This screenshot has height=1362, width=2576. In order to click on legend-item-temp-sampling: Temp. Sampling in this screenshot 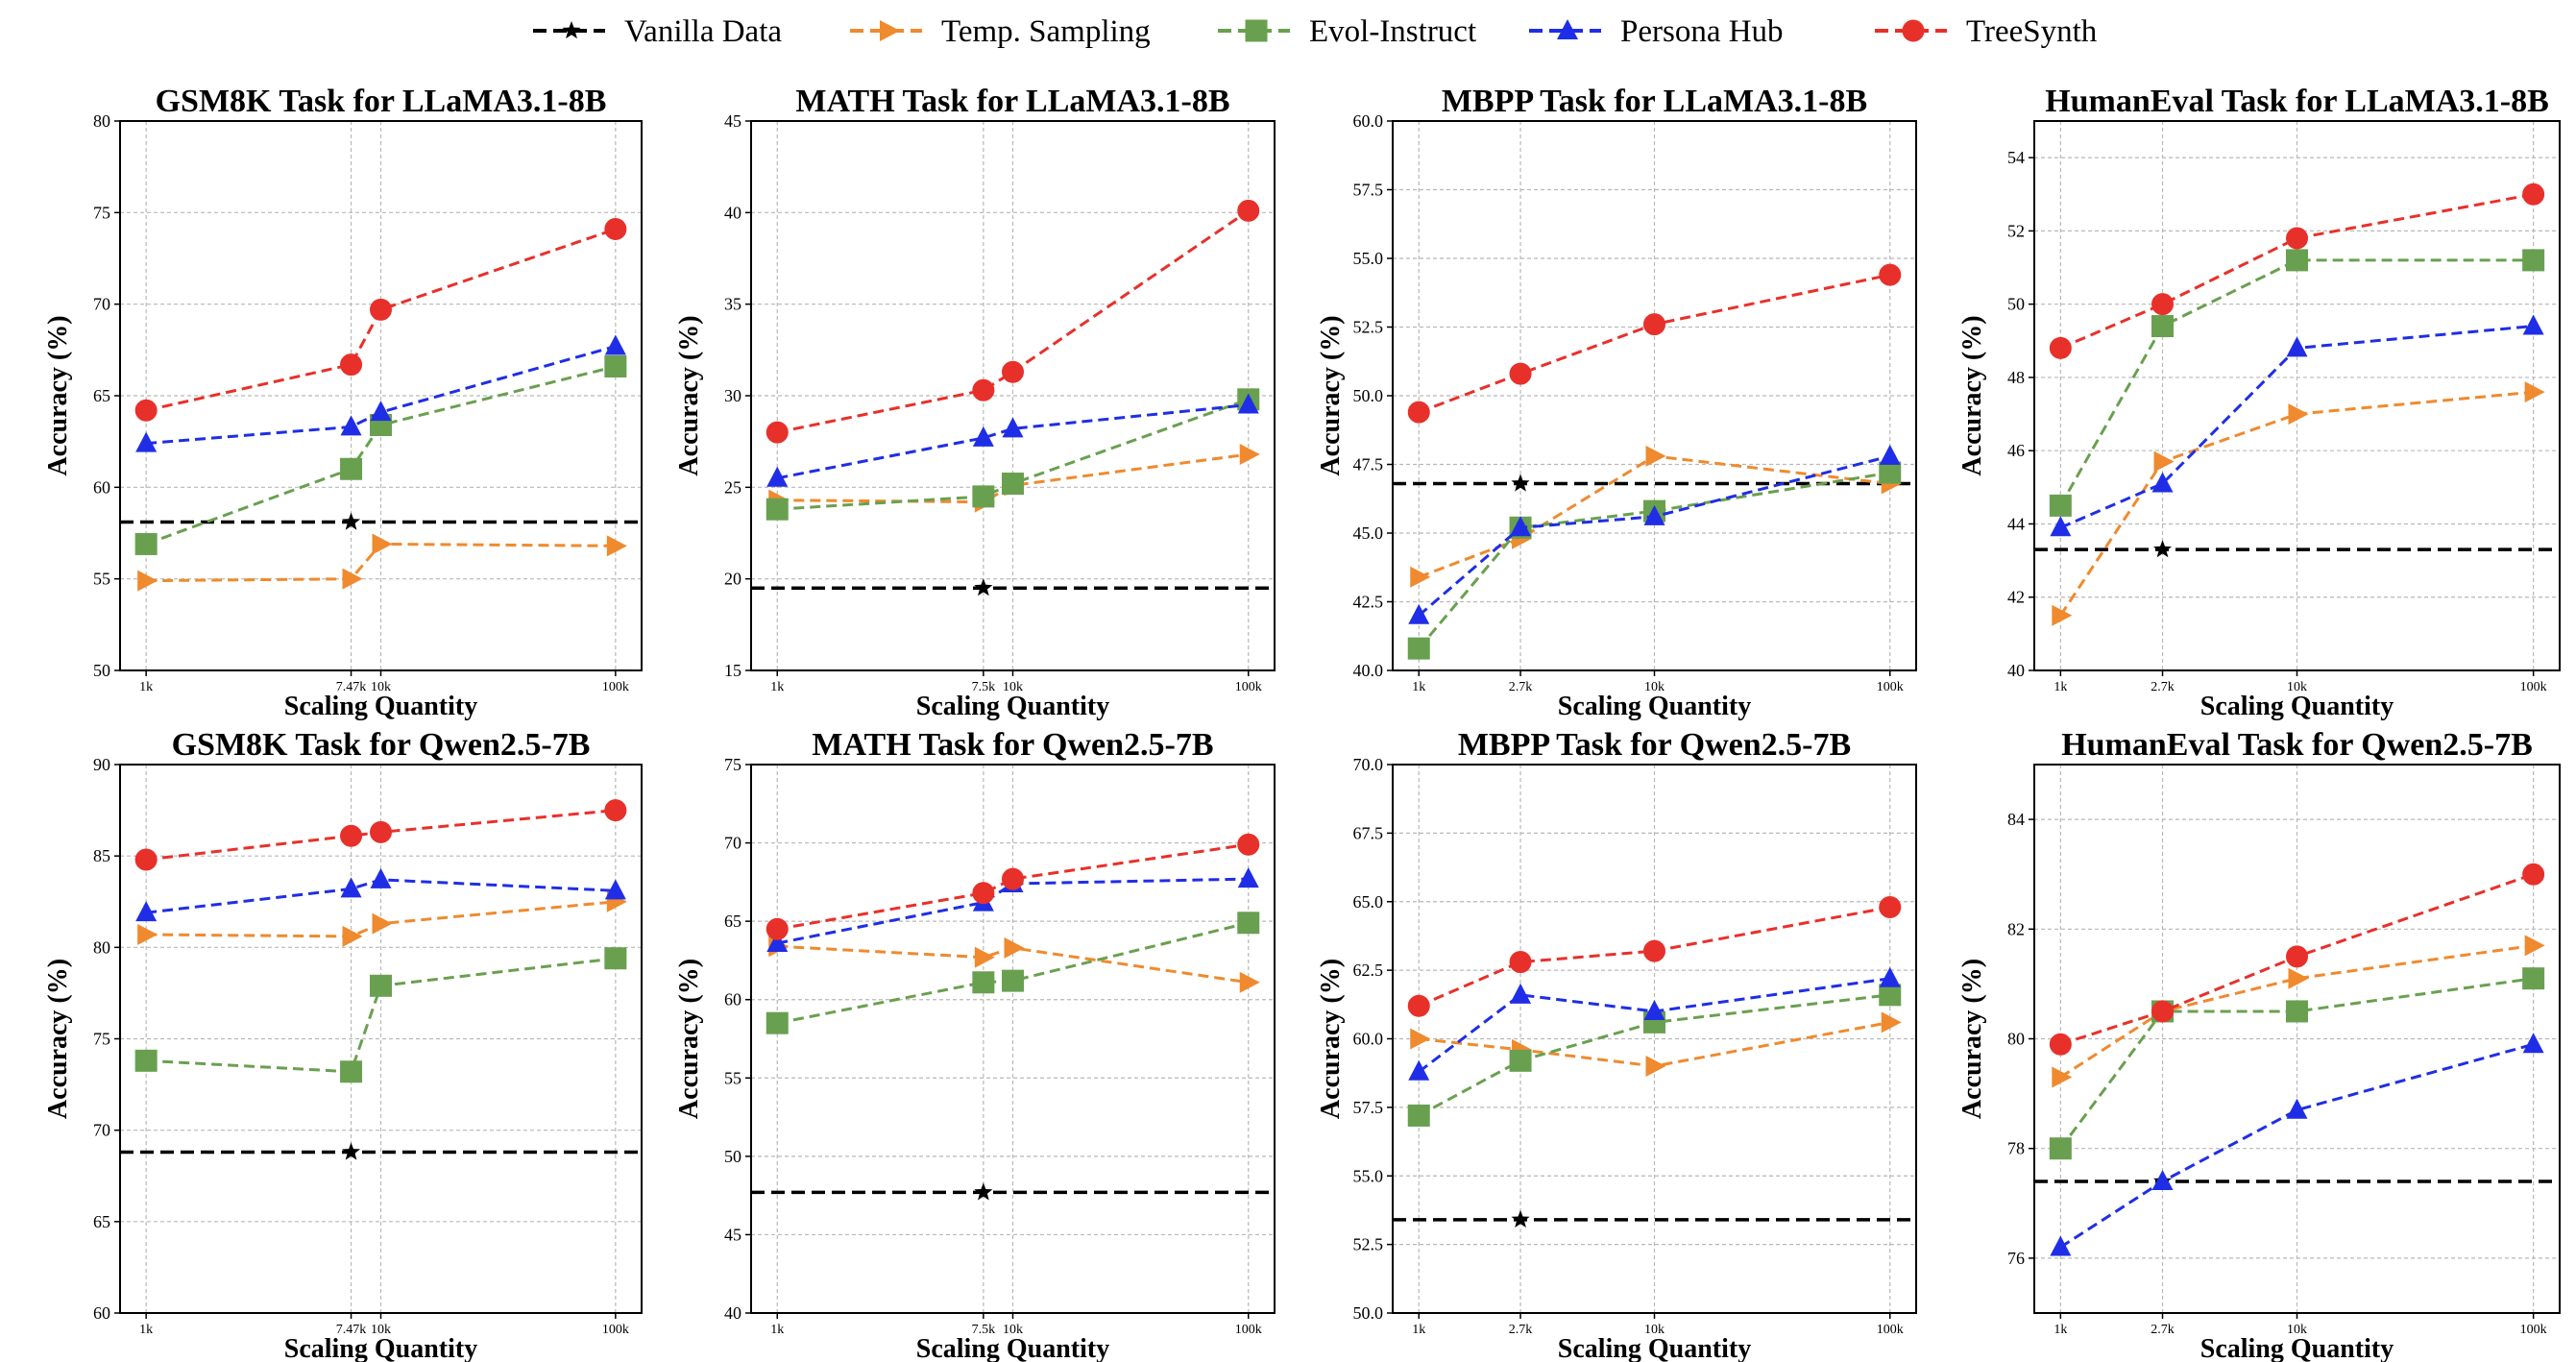, I will do `click(1001, 31)`.